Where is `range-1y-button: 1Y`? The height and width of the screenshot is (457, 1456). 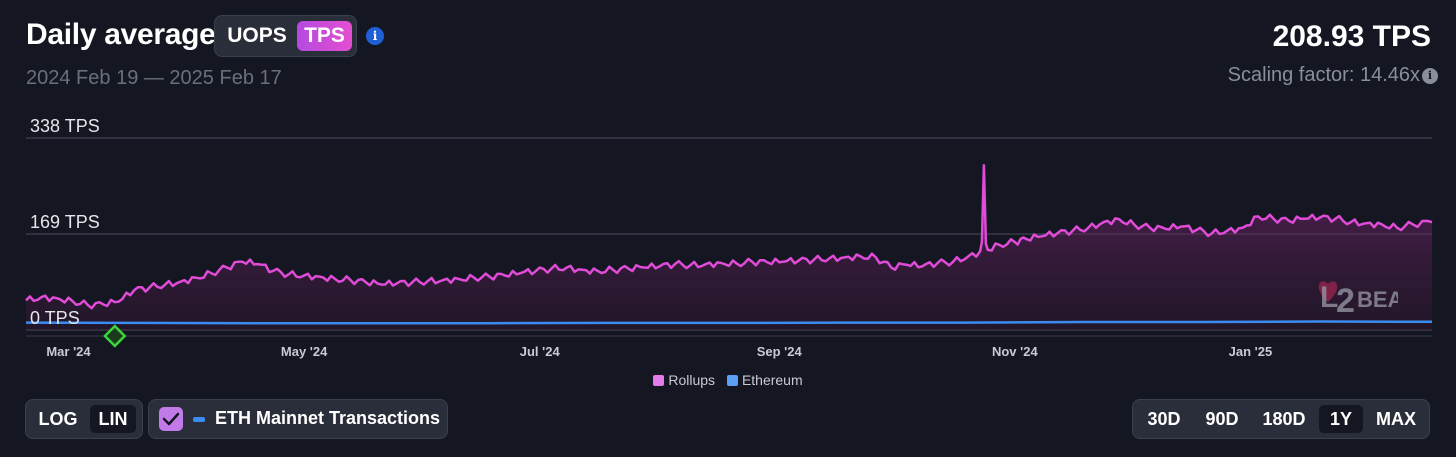
range-1y-button: 1Y is located at coordinates (1341, 419).